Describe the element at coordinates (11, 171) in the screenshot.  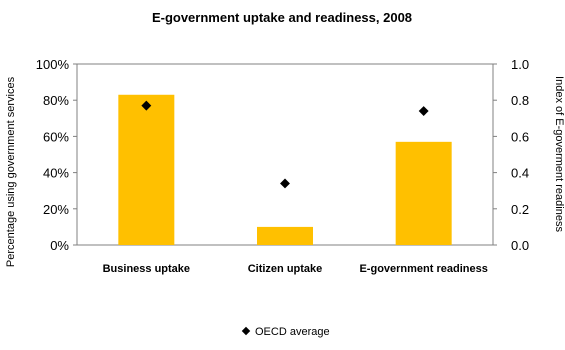
I see `y-axis-title: Percentage using government services` at that location.